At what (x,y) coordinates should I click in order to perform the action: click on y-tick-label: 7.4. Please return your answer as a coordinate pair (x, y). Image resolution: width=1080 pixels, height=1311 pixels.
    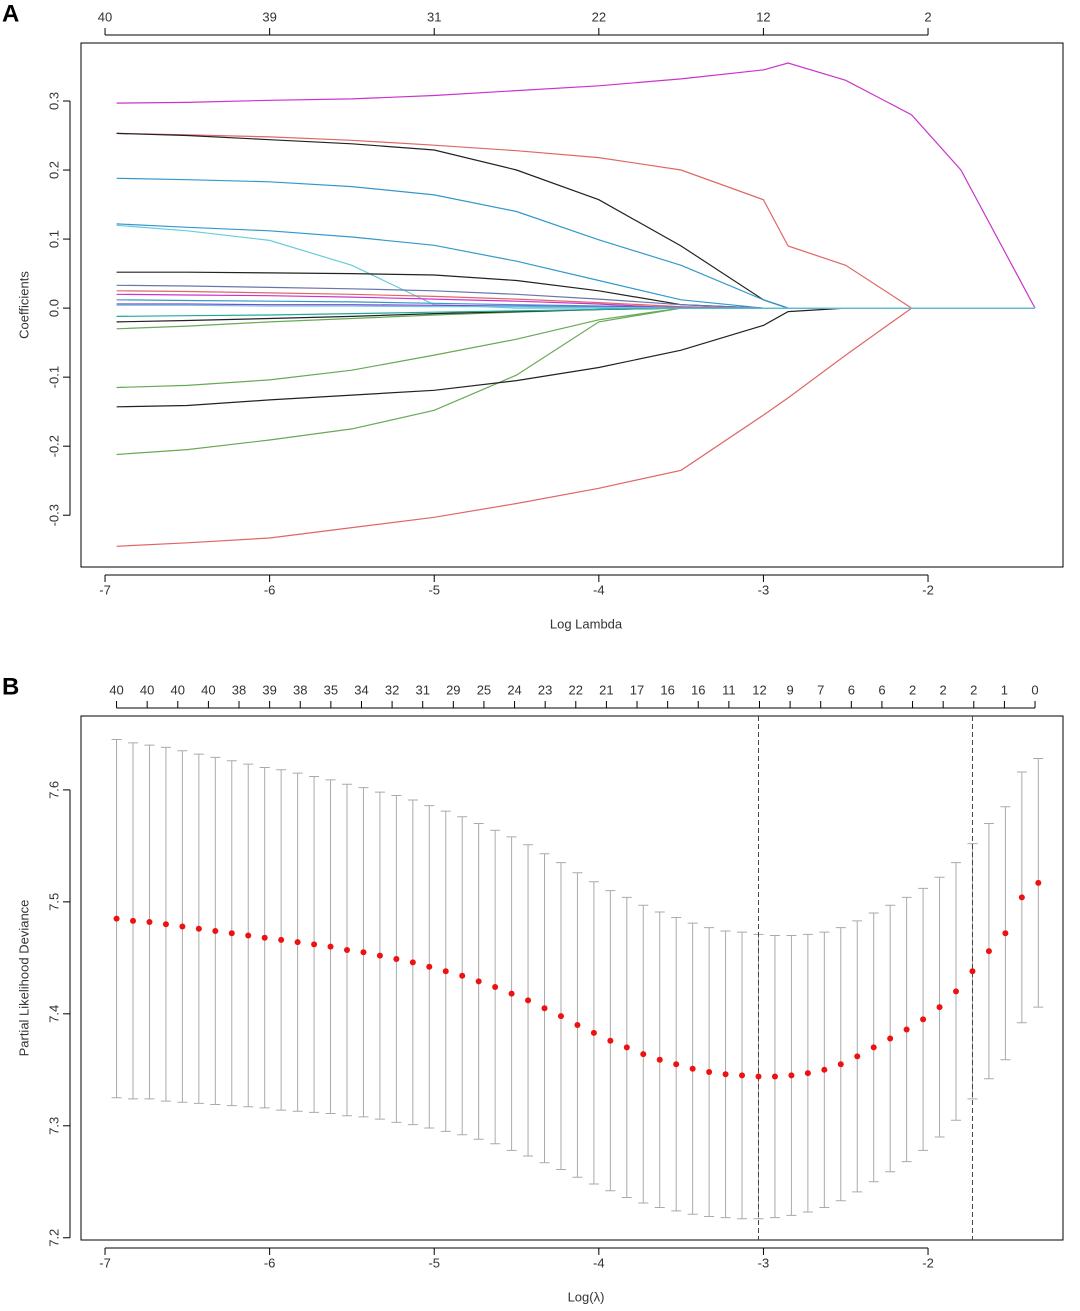
    Looking at the image, I should click on (53, 1014).